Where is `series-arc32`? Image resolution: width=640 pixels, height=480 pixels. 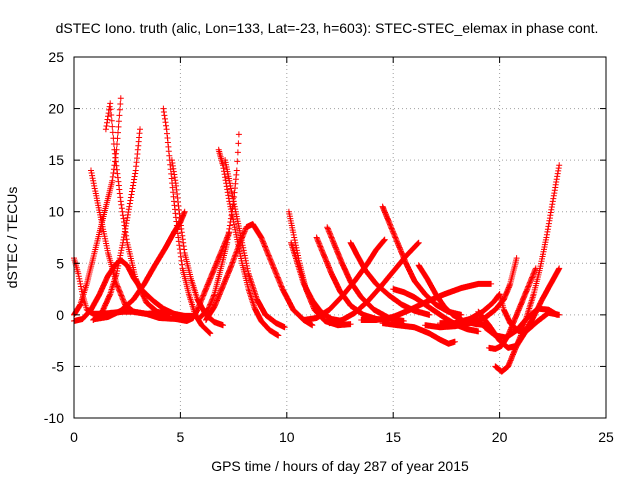 series-arc32 is located at coordinates (521, 323).